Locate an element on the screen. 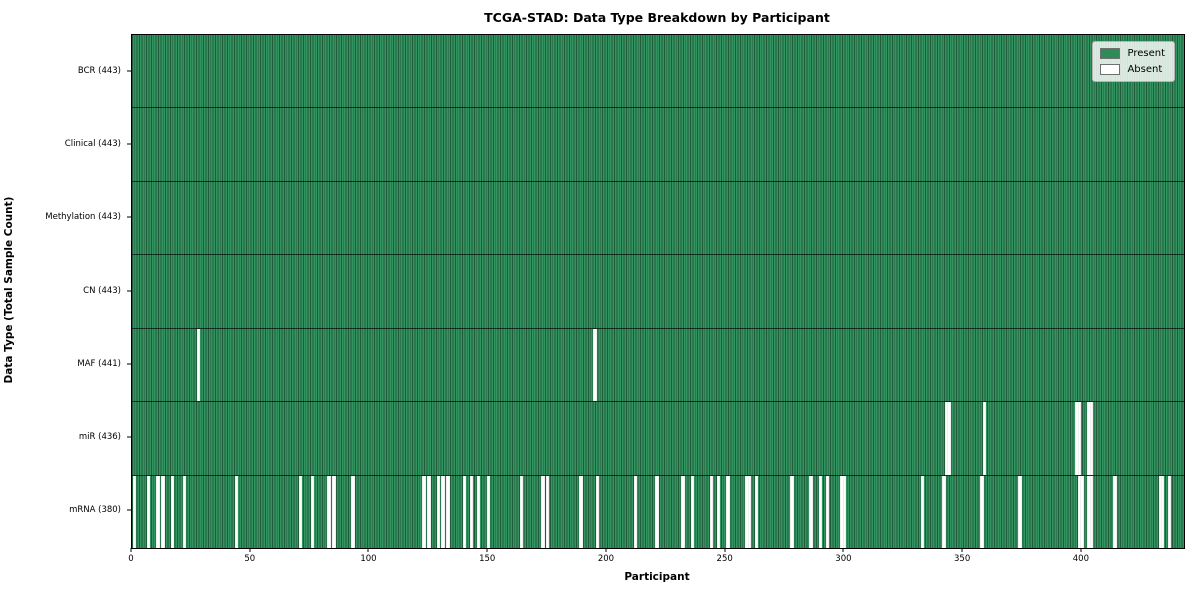 Image resolution: width=1200 pixels, height=600 pixels. legend-entry-present: Present is located at coordinates (1132, 53).